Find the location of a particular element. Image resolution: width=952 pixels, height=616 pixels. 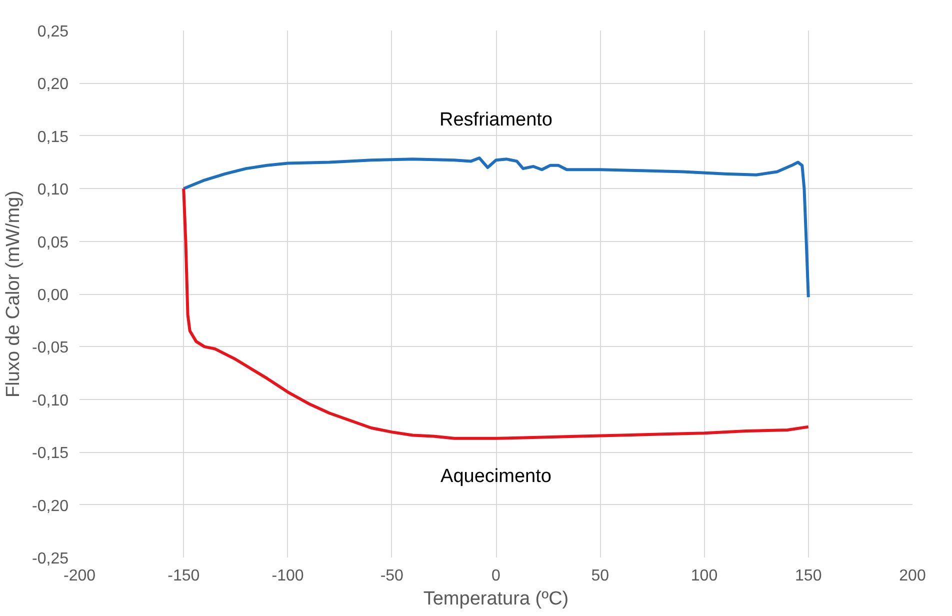

y-tick-label: 0,15 is located at coordinates (53, 137).